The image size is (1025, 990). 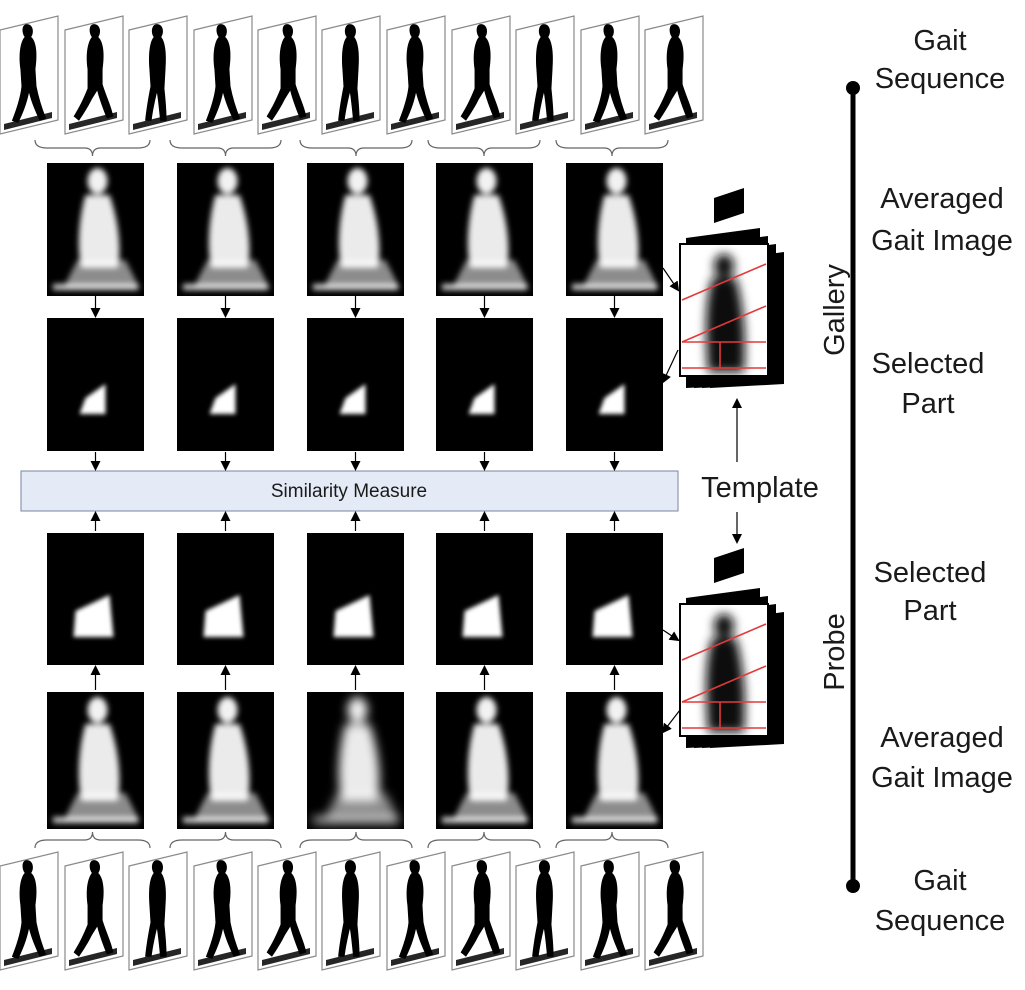 I want to click on probe-averaged-line2: Gait Image, so click(x=942, y=778).